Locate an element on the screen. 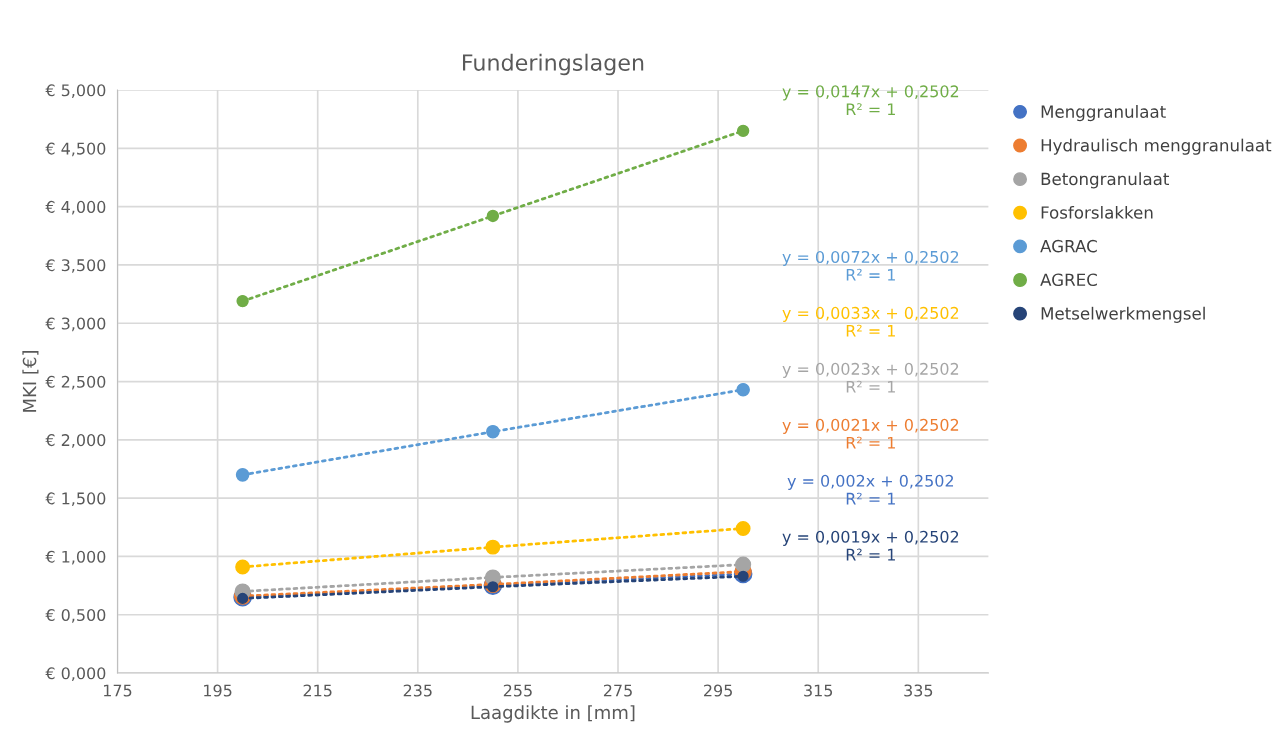 This screenshot has height=738, width=1277. y-tick-label: € 2,000 is located at coordinates (75, 441).